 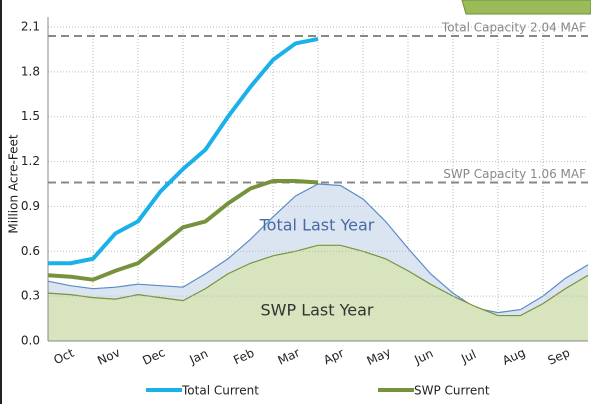 What do you see at coordinates (379, 356) in the screenshot?
I see `x-tick-label: May` at bounding box center [379, 356].